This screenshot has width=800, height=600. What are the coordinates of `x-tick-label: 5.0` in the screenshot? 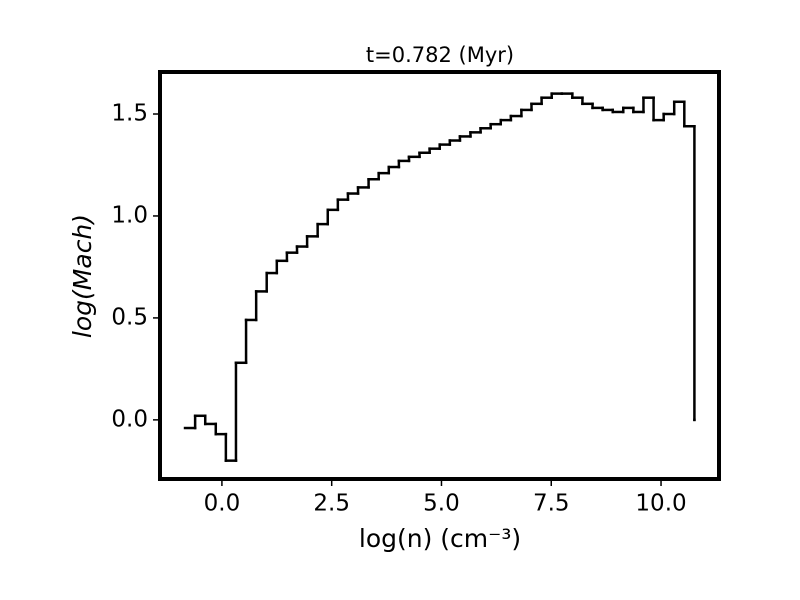 It's located at (441, 504).